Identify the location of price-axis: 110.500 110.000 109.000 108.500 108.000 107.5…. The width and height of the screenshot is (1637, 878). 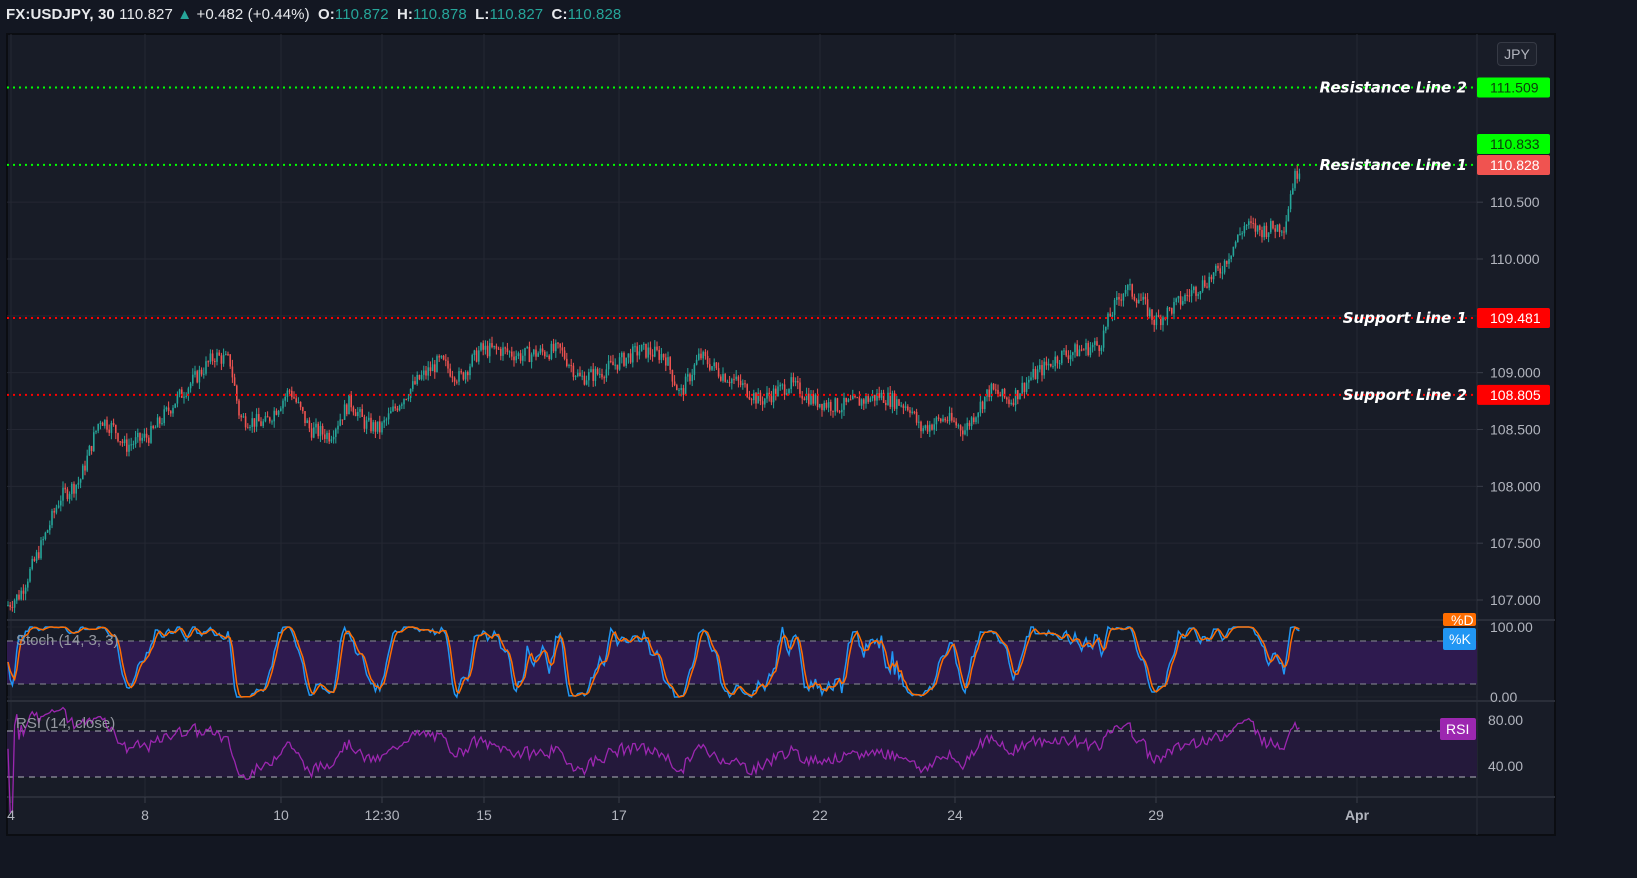
(1509, 401).